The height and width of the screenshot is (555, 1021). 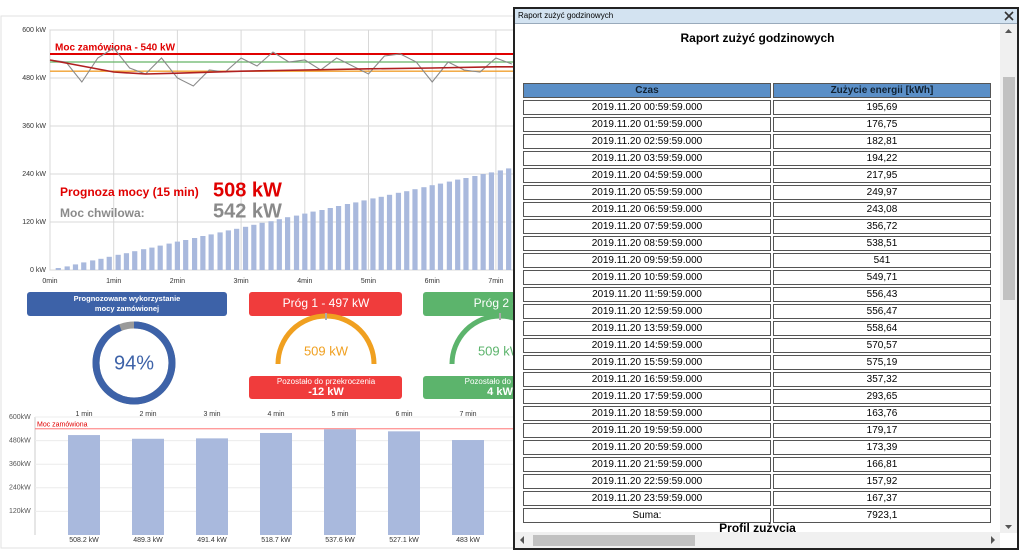 What do you see at coordinates (1008, 527) in the screenshot?
I see `scroll-down` at bounding box center [1008, 527].